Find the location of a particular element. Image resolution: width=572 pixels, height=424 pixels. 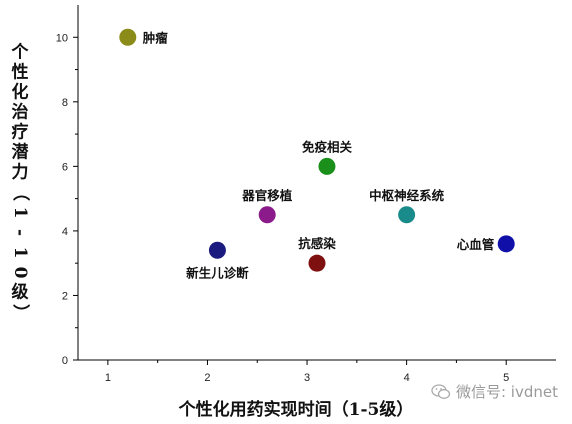

y-axis-label-char: 力 is located at coordinates (20, 172).